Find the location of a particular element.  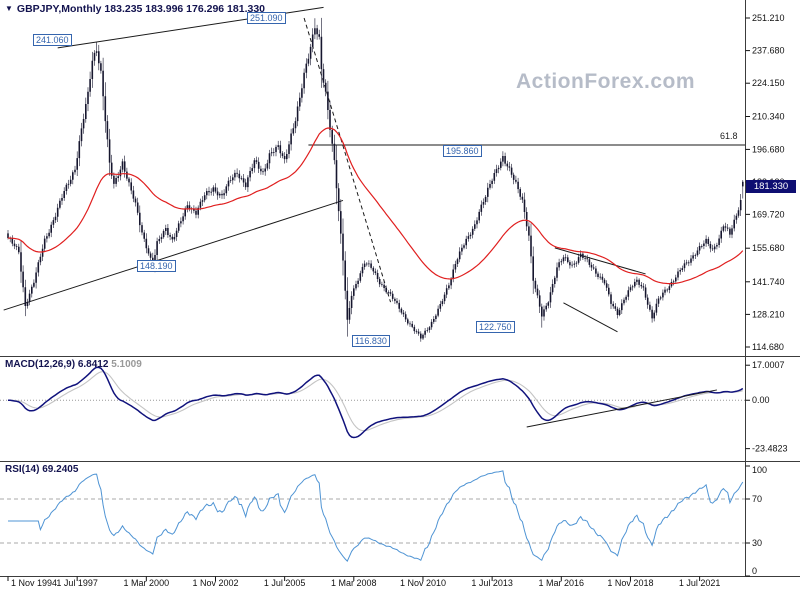

current-price-tag: 181.330 is located at coordinates (771, 186).